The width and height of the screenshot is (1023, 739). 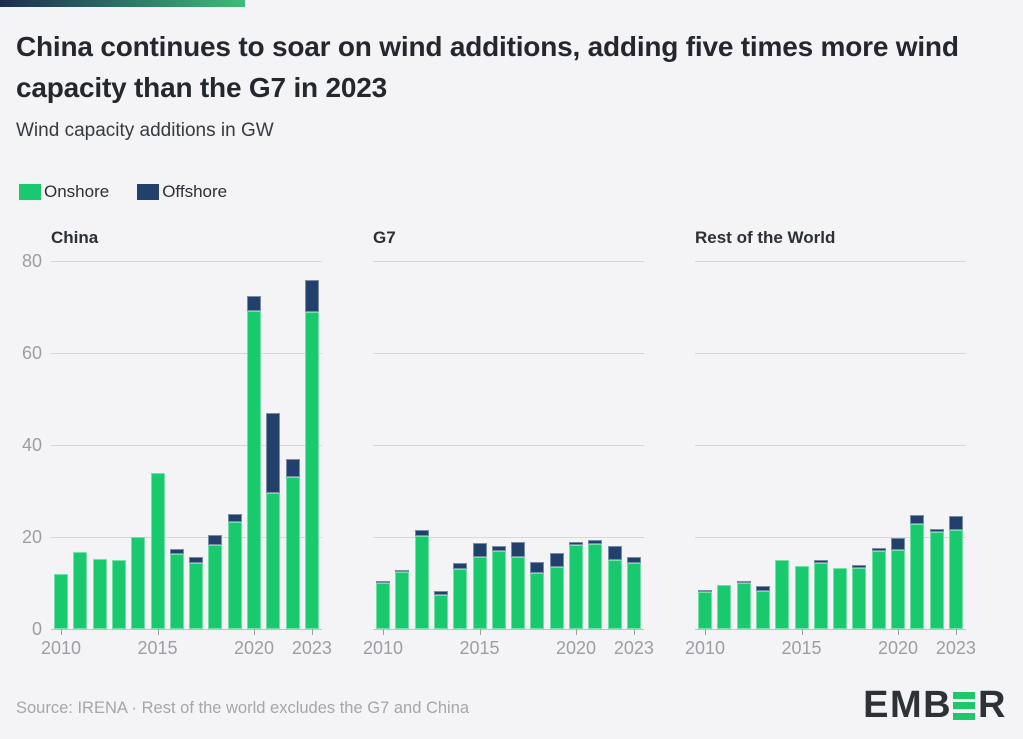 What do you see at coordinates (64, 192) in the screenshot?
I see `legend-item-onshore: Onshore` at bounding box center [64, 192].